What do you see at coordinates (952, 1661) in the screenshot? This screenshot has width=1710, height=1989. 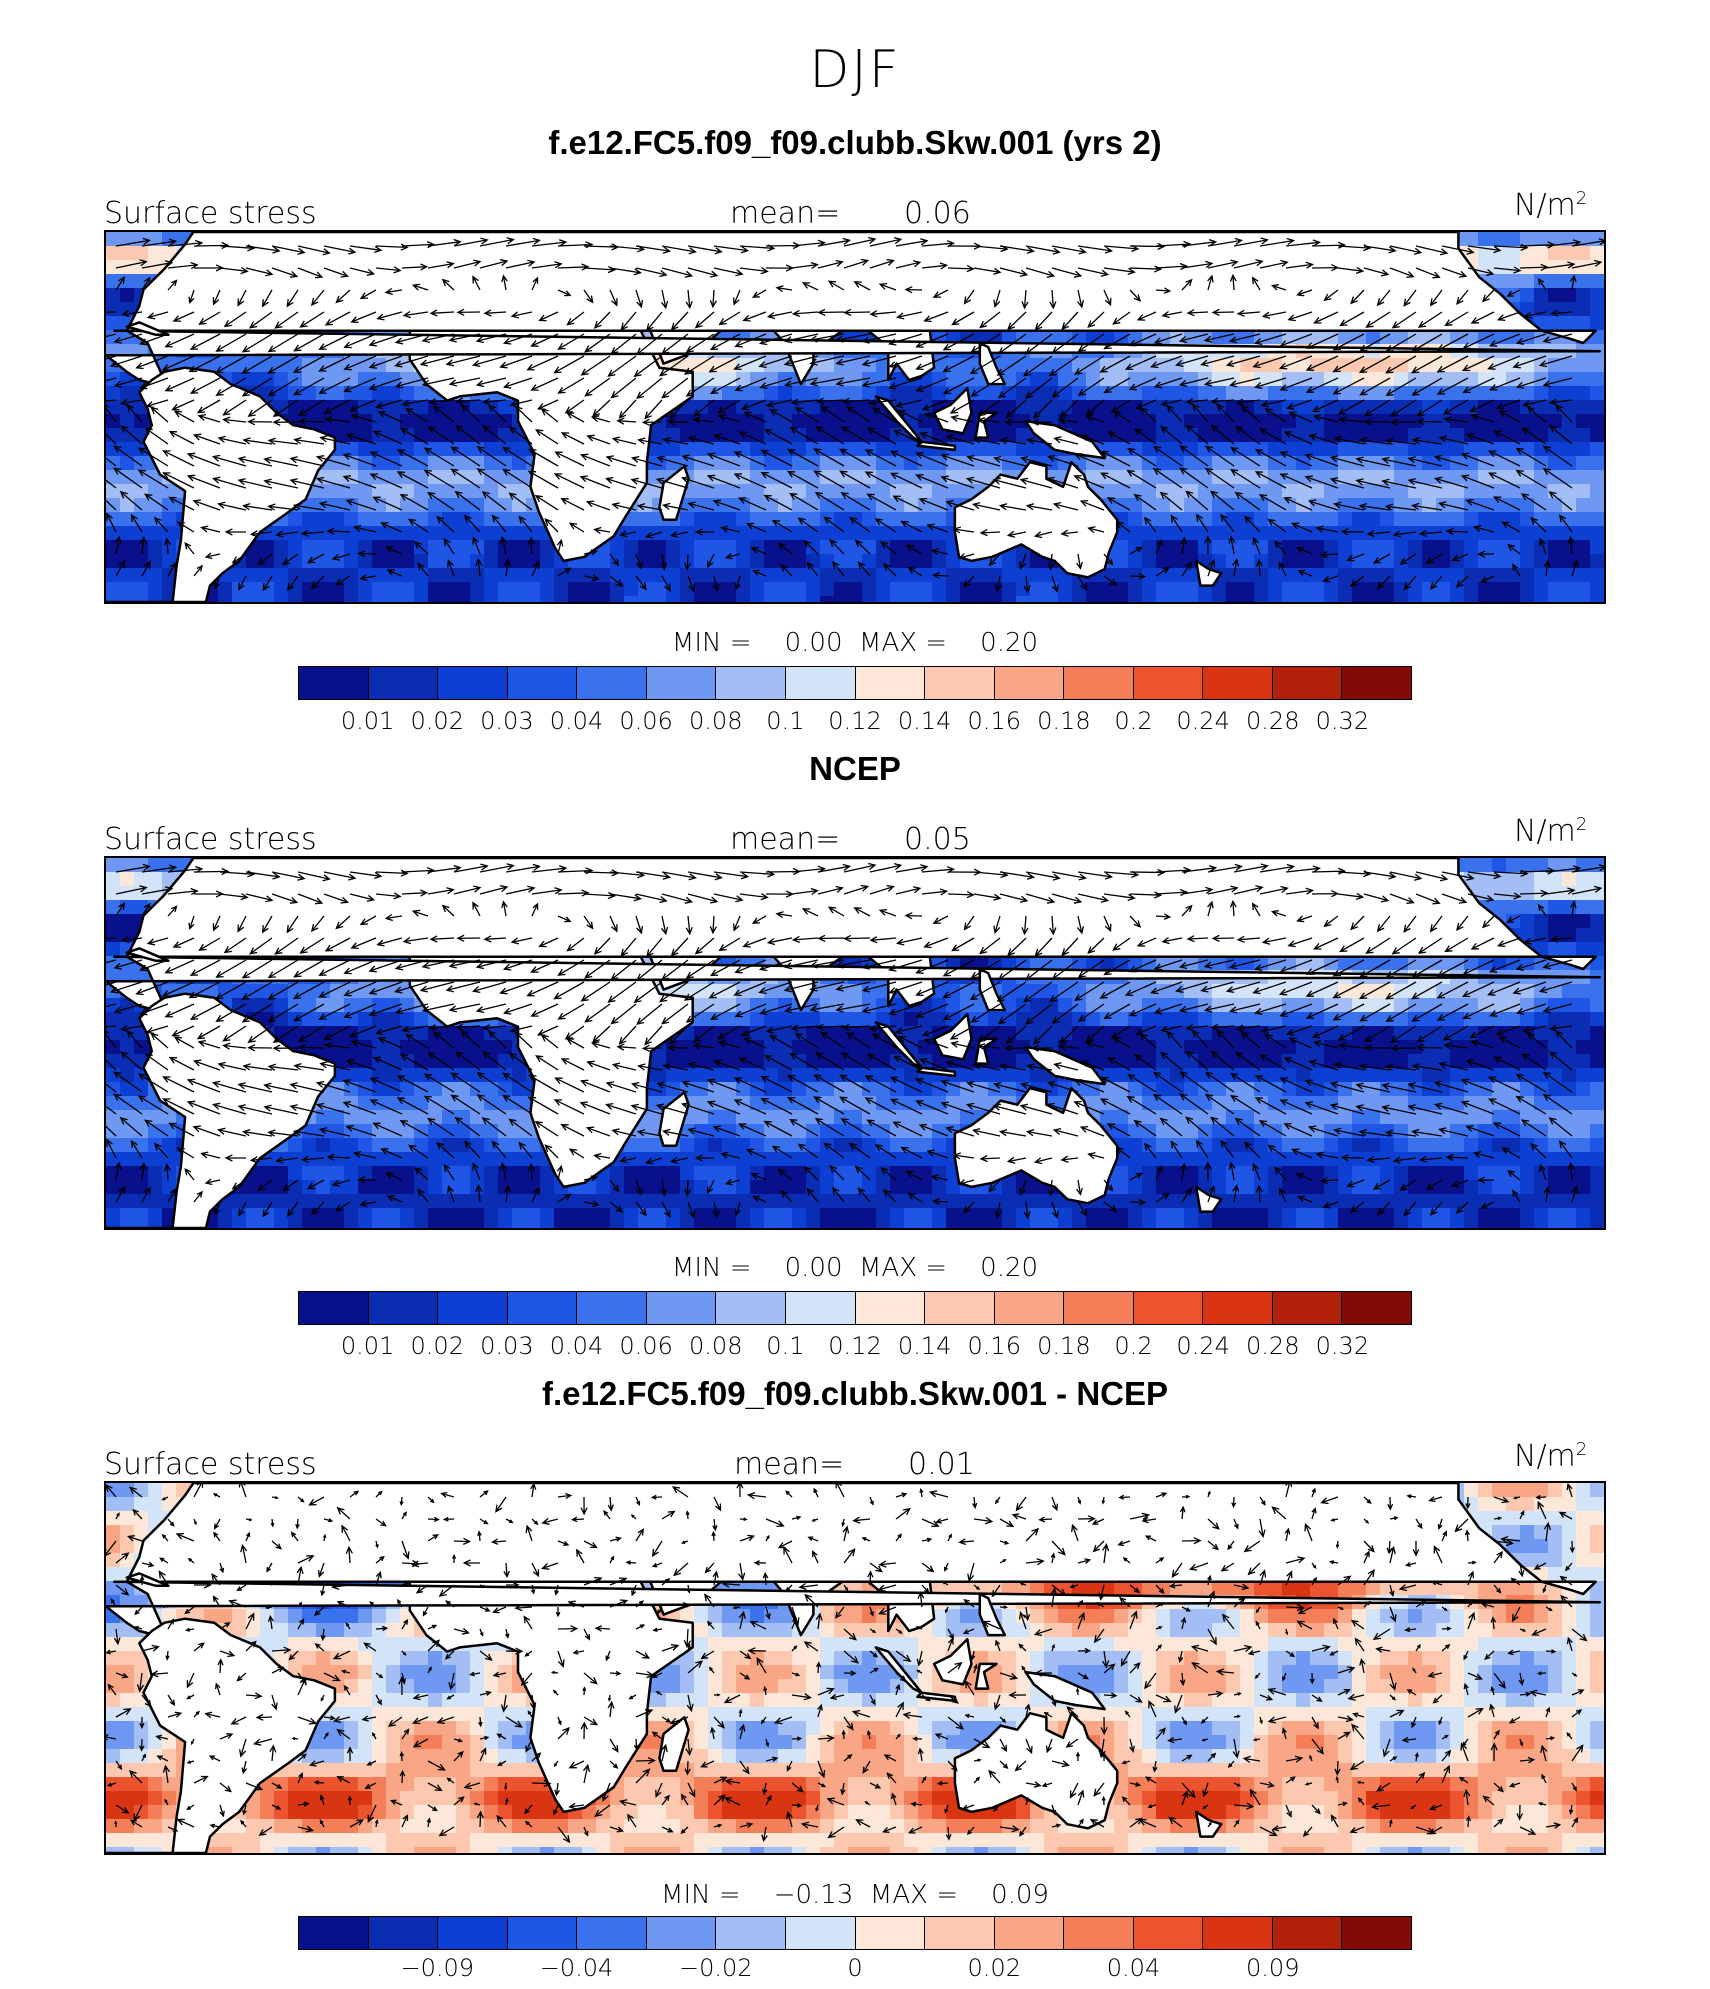 I see `landmass-borneo` at bounding box center [952, 1661].